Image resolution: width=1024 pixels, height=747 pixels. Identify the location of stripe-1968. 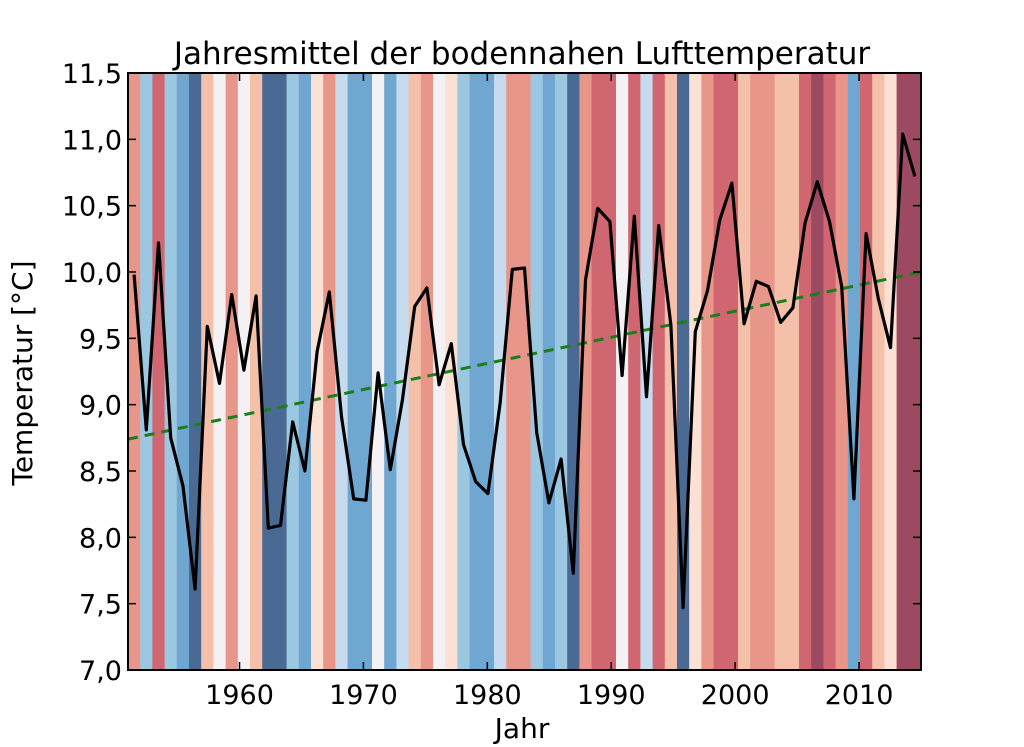
(342, 371).